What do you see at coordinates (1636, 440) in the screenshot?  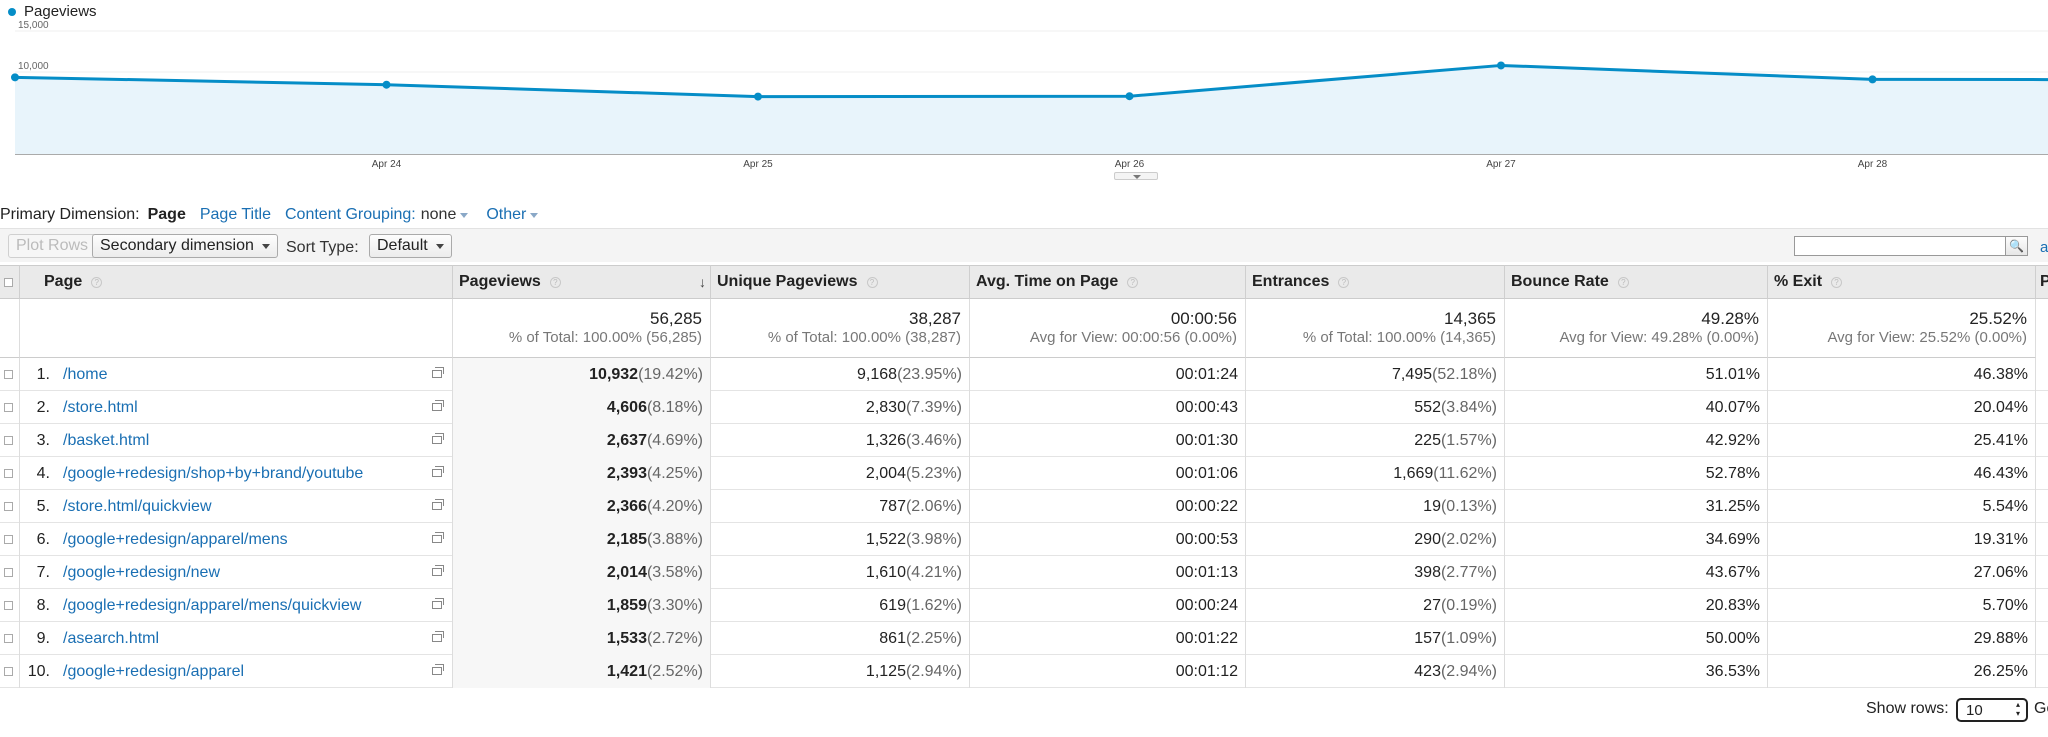 I see `bounce-rate-cell: 42.92%` at bounding box center [1636, 440].